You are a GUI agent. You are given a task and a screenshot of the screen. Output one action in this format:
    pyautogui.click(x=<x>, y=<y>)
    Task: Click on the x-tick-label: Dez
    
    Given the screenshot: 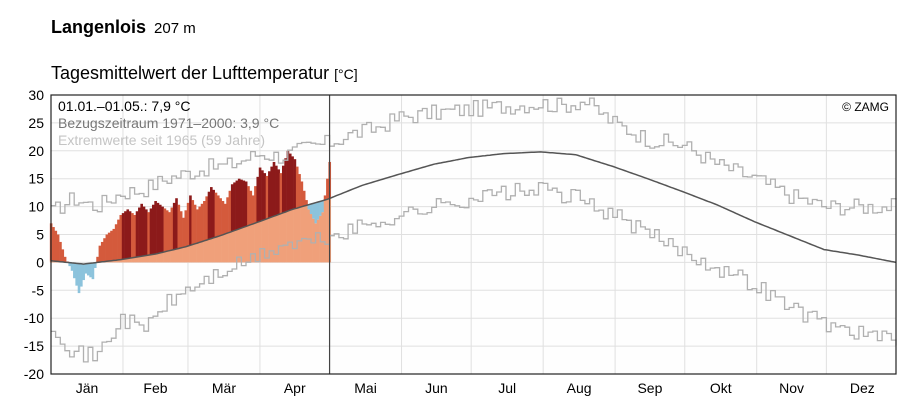 What is the action you would take?
    pyautogui.click(x=862, y=388)
    